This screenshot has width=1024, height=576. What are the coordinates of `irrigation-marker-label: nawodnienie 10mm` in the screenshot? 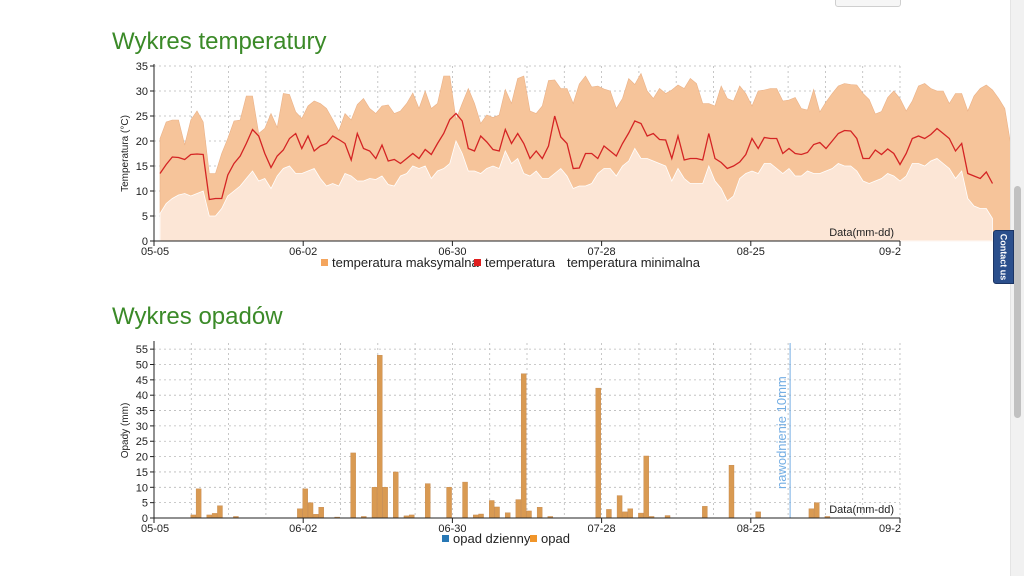 It's located at (781, 432).